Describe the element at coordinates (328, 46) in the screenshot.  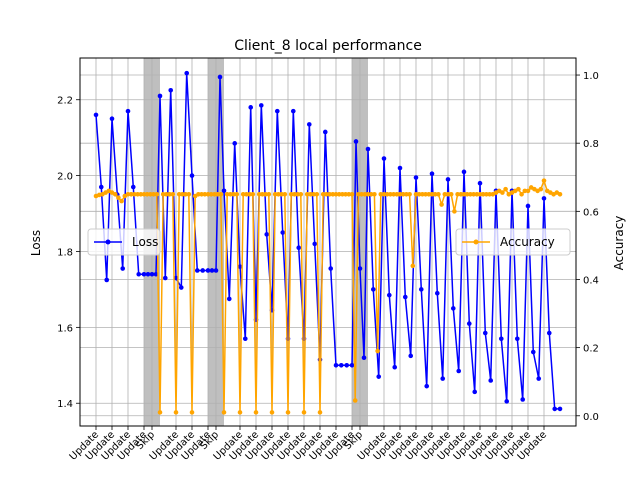
I see `chart-title: Client_8 local performance` at that location.